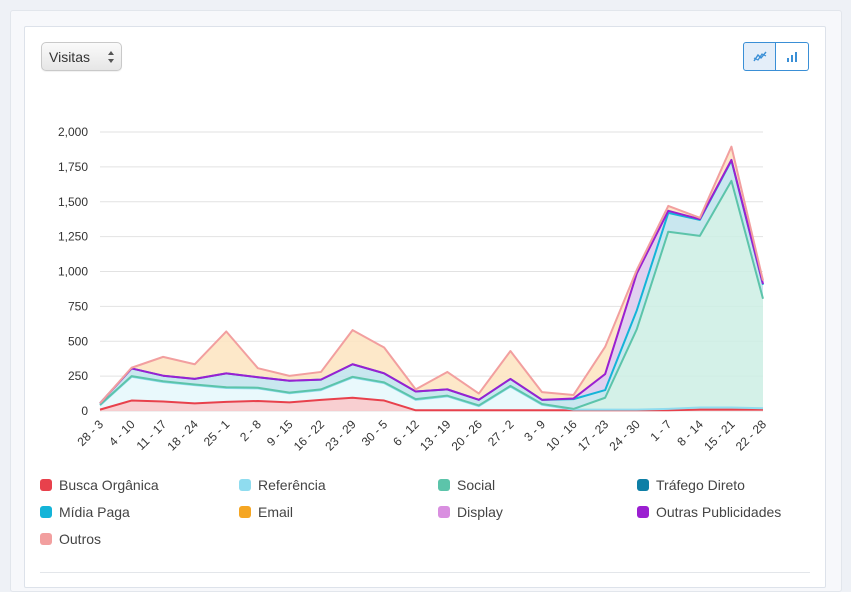  Describe the element at coordinates (78, 306) in the screenshot. I see `y-tick-label: 750` at that location.